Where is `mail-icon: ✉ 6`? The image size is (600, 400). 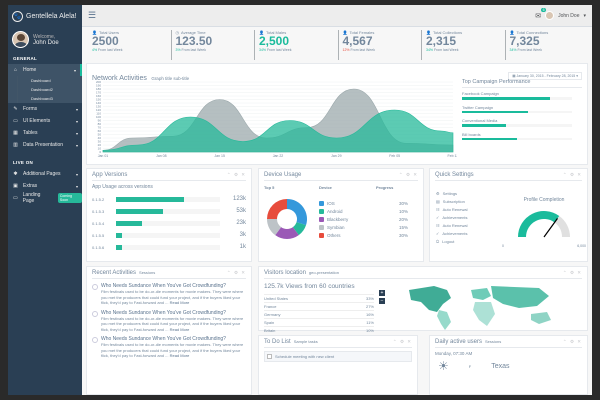
mail-icon: ✉ 6 is located at coordinates (541, 13).